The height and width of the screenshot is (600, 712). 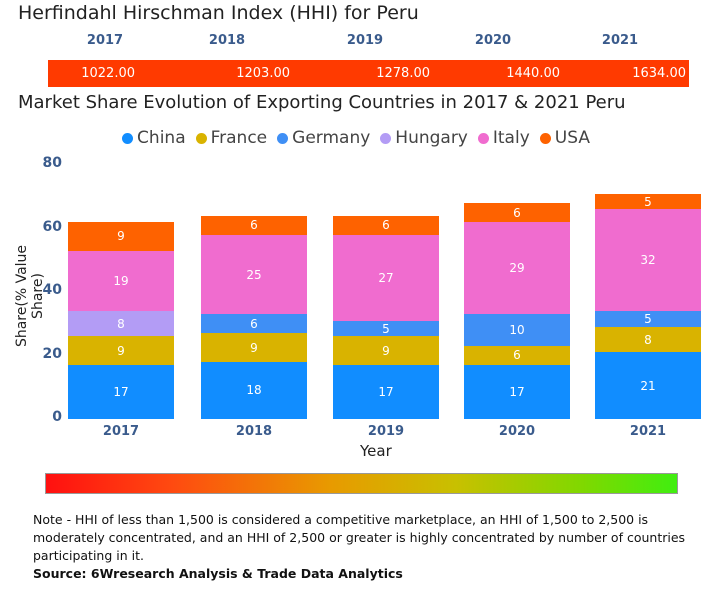 What do you see at coordinates (254, 225) in the screenshot?
I see `bar-segment-usa-2018: 6` at bounding box center [254, 225].